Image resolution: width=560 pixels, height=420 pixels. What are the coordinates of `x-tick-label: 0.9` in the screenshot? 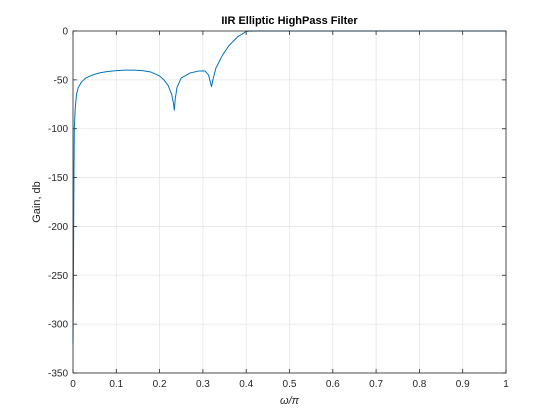 It's located at (463, 384).